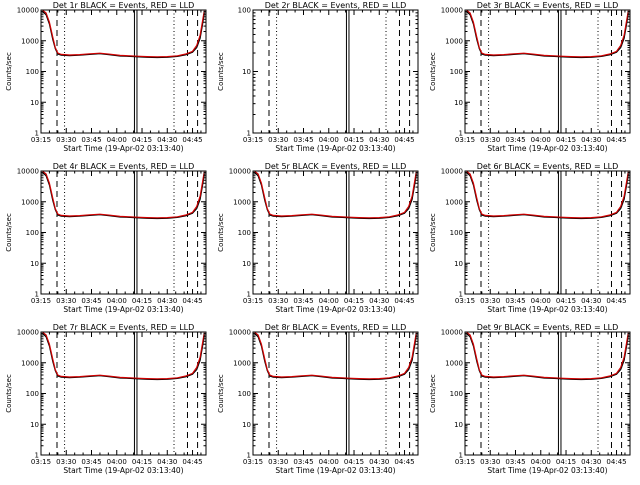  What do you see at coordinates (124, 5) in the screenshot?
I see `panel-title: Det 1r BLACK = Events, RED = LLD` at bounding box center [124, 5].